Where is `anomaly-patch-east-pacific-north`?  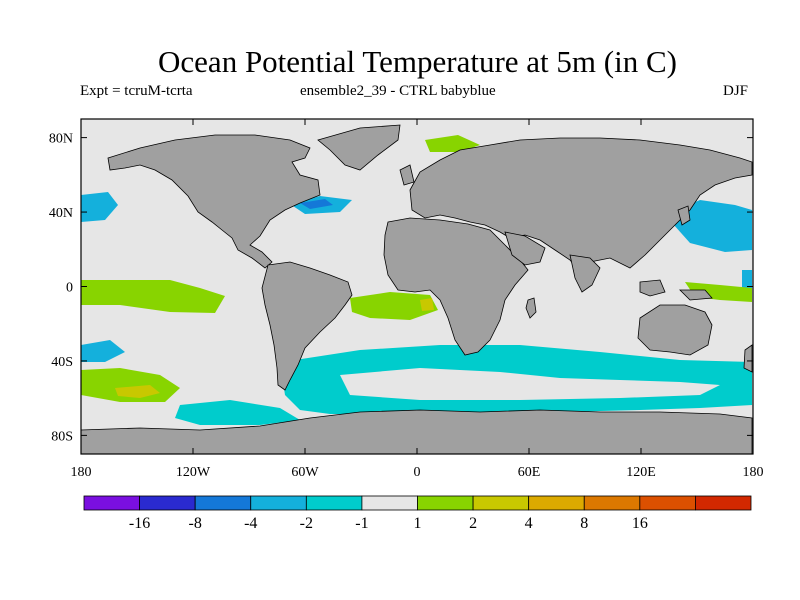 anomaly-patch-east-pacific-north is located at coordinates (99, 207).